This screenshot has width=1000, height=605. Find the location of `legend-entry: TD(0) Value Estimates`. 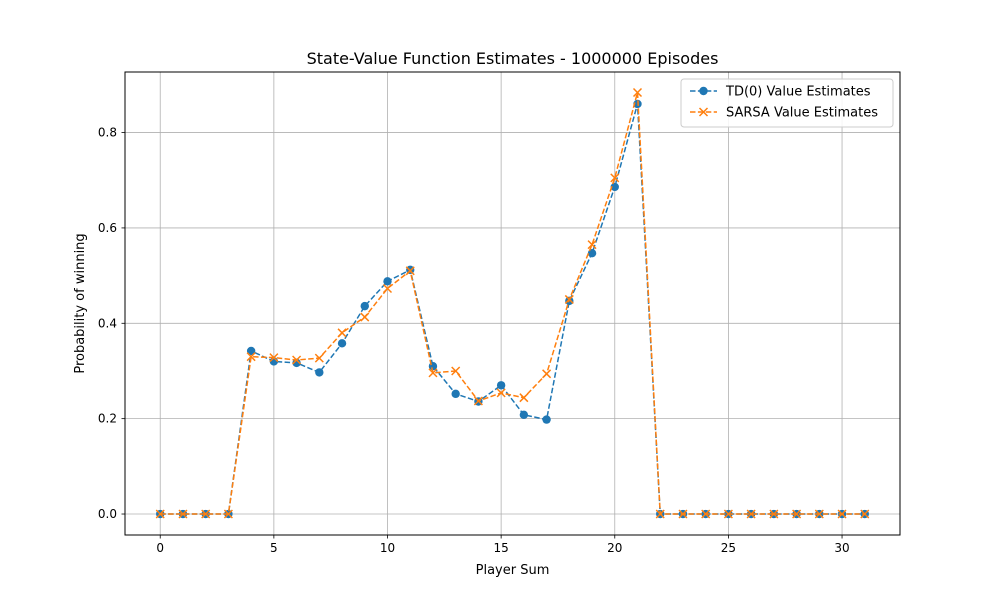

legend-entry: TD(0) Value Estimates is located at coordinates (780, 92).